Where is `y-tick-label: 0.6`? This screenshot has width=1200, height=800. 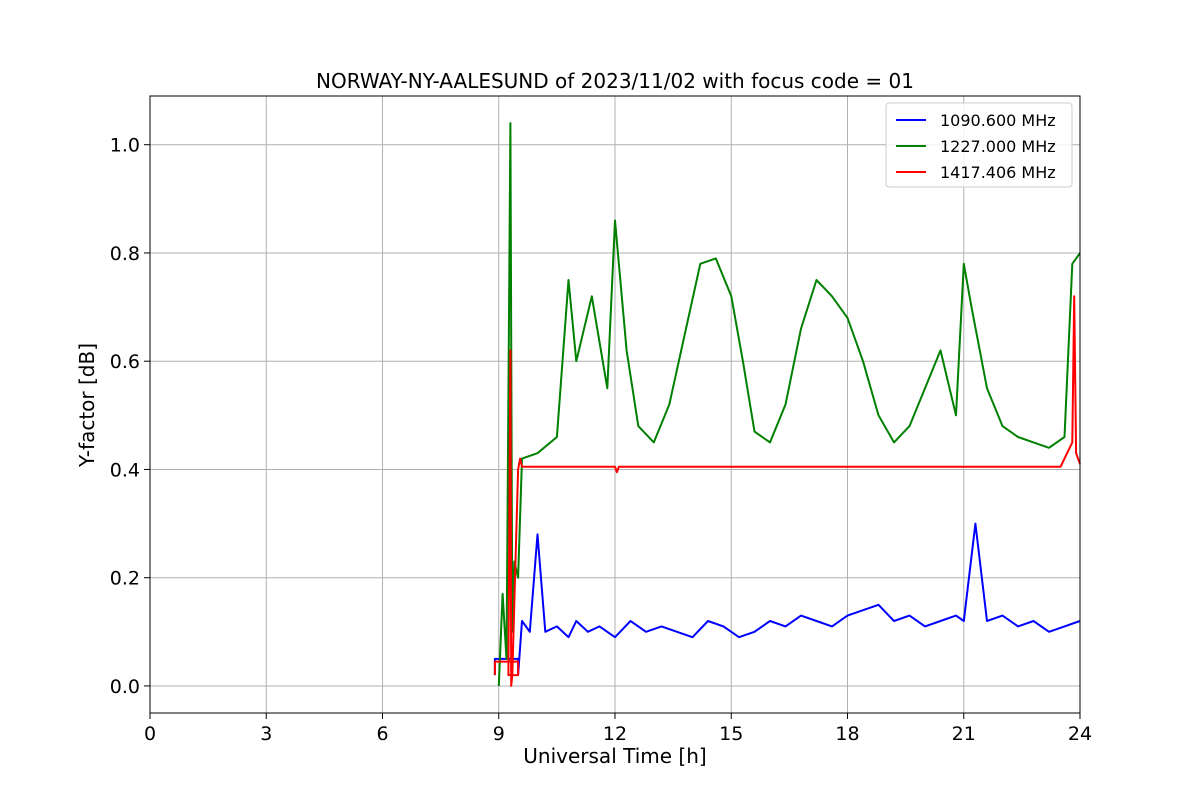 y-tick-label: 0.6 is located at coordinates (125, 362).